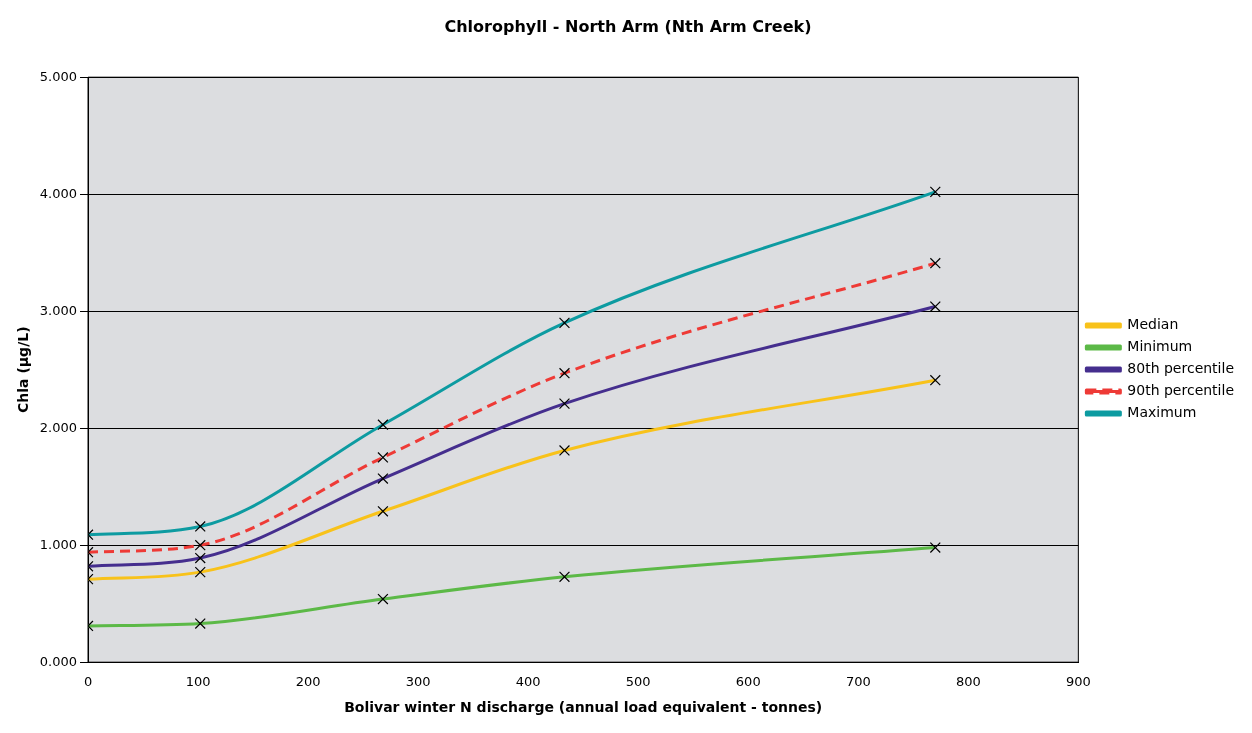 The image size is (1252, 733). Describe the element at coordinates (1160, 346) in the screenshot. I see `legend-label: Minimum` at that location.